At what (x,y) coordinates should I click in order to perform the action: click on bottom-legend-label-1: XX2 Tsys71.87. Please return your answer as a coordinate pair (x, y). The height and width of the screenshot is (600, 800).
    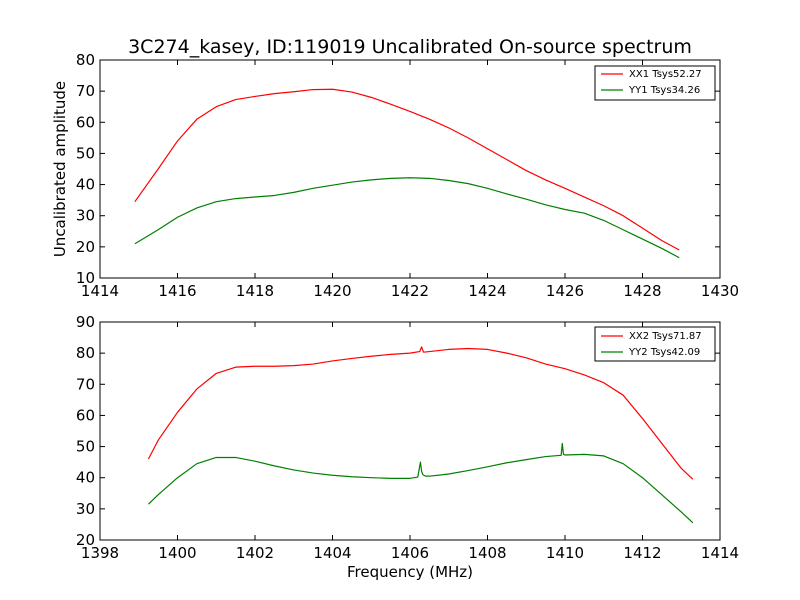
    Looking at the image, I should click on (665, 336).